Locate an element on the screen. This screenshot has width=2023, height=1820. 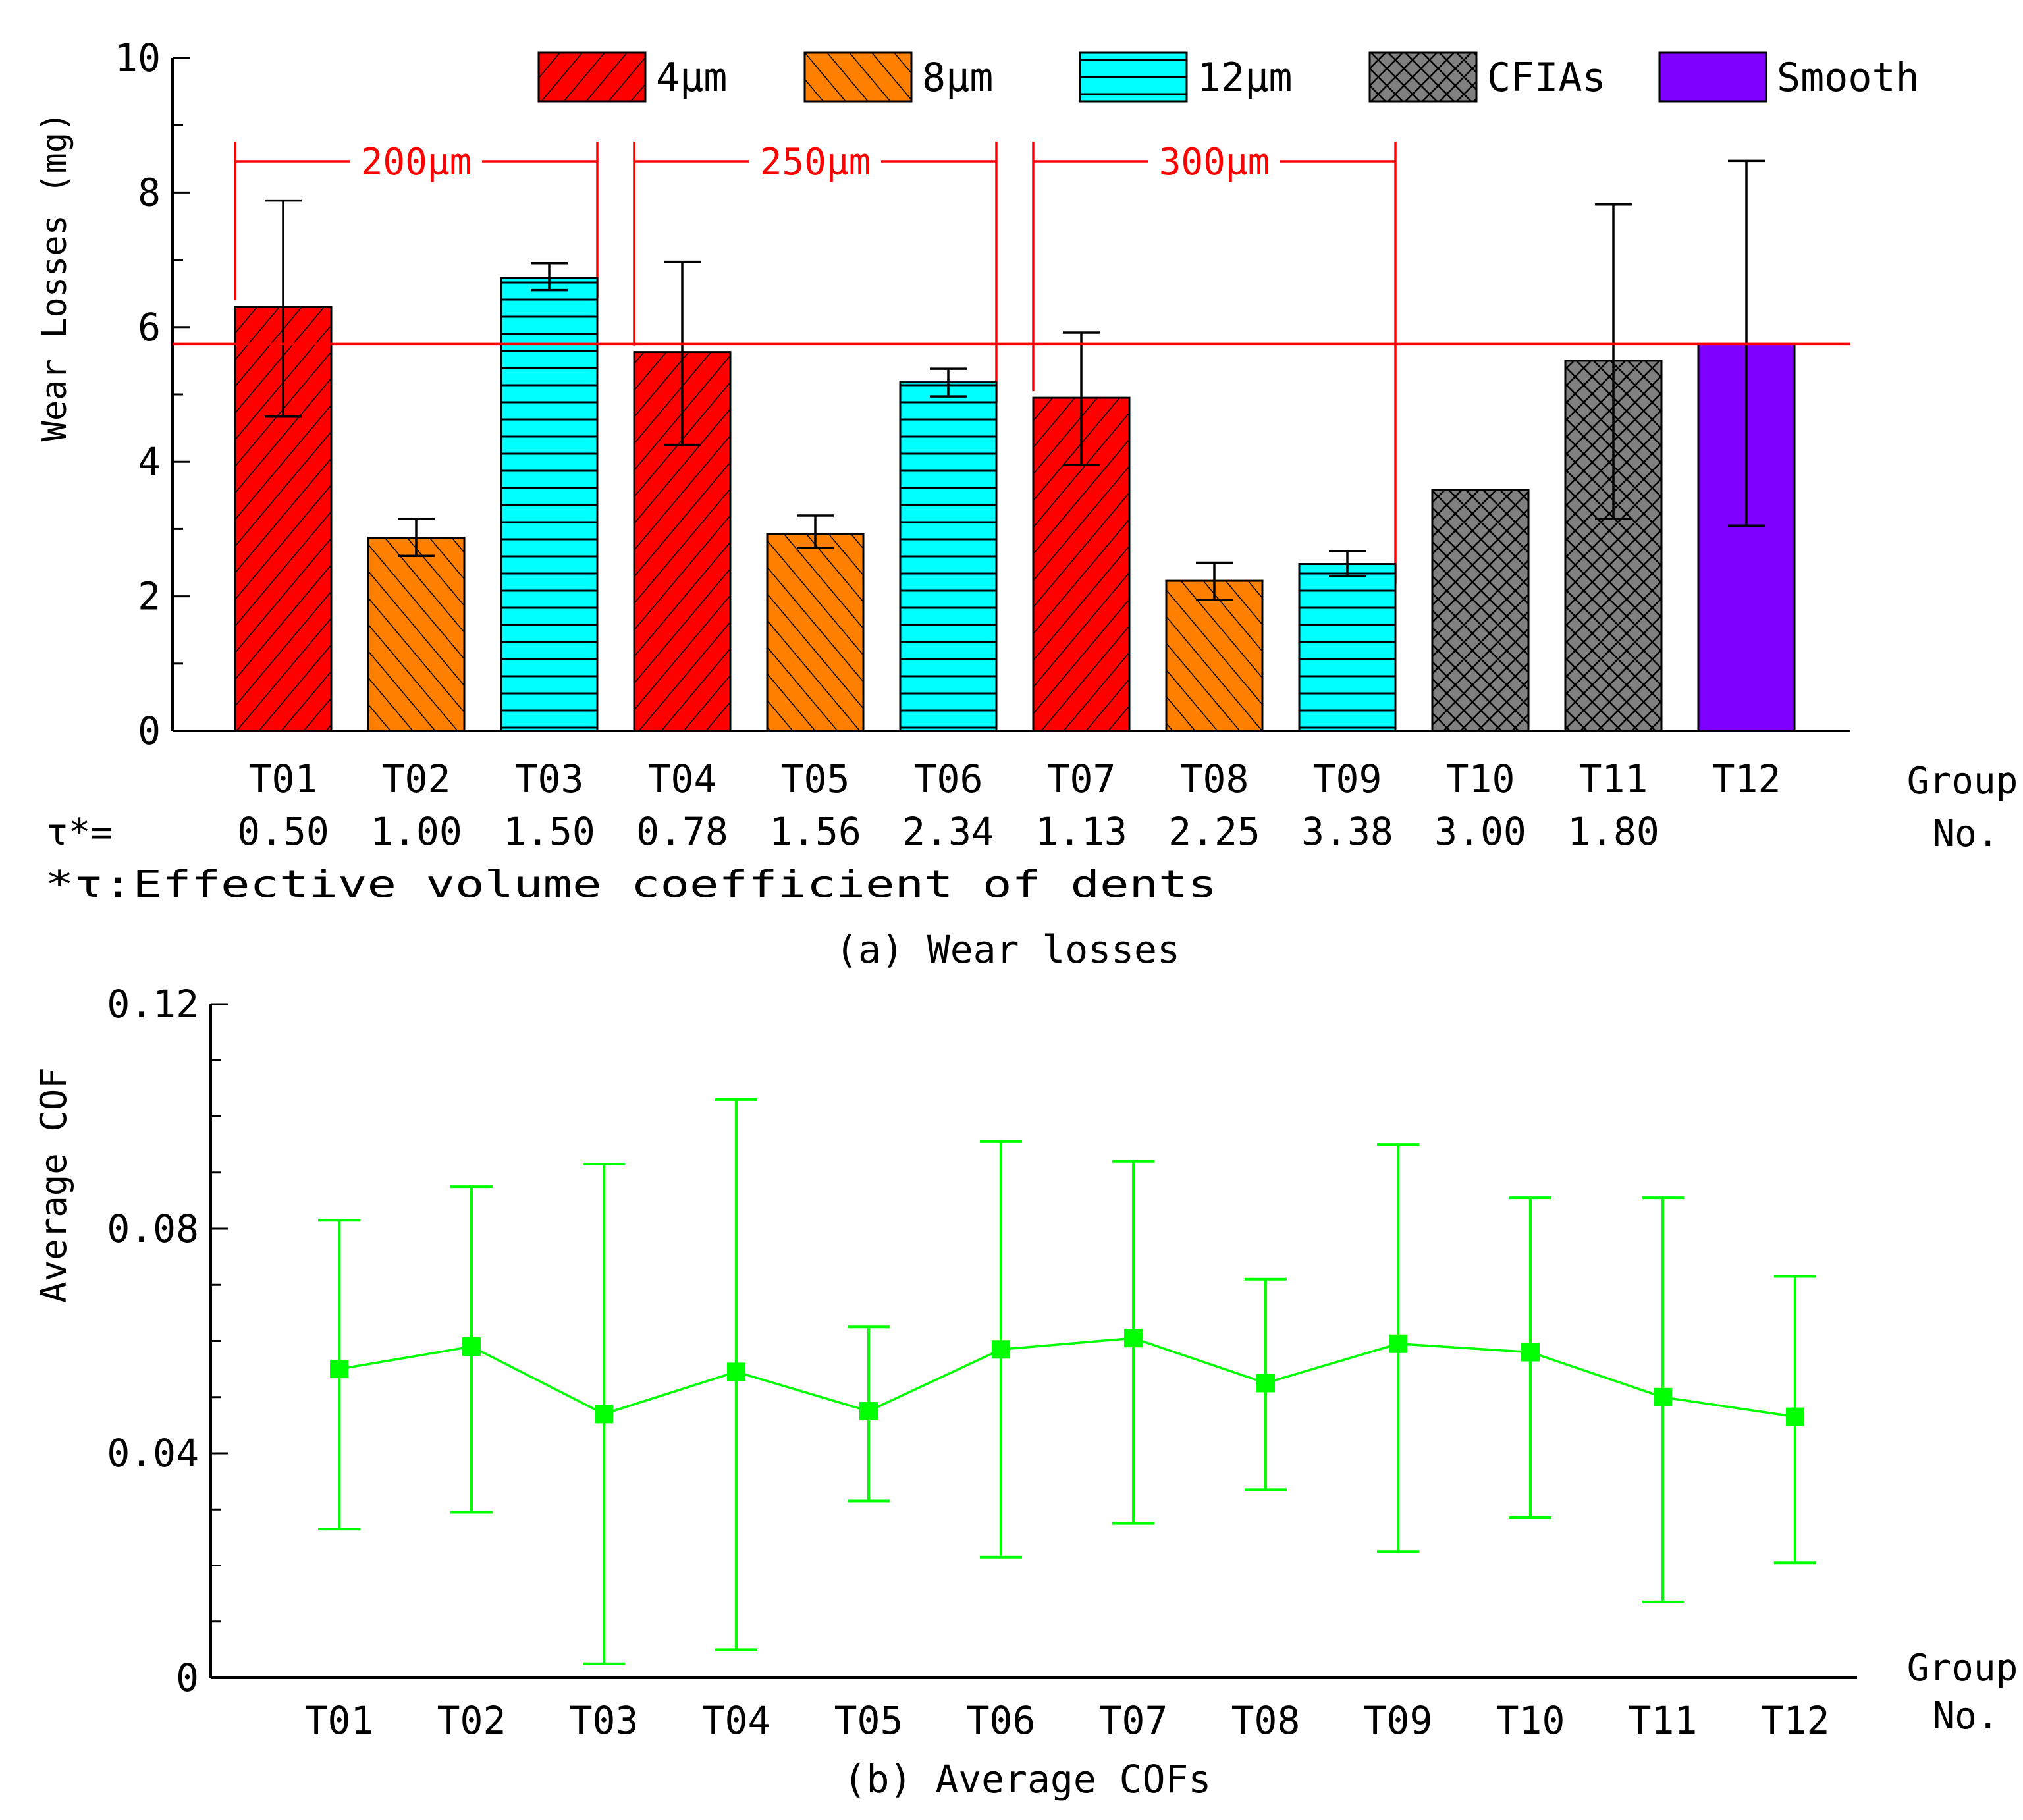
a-bar-T08 is located at coordinates (1215, 655).